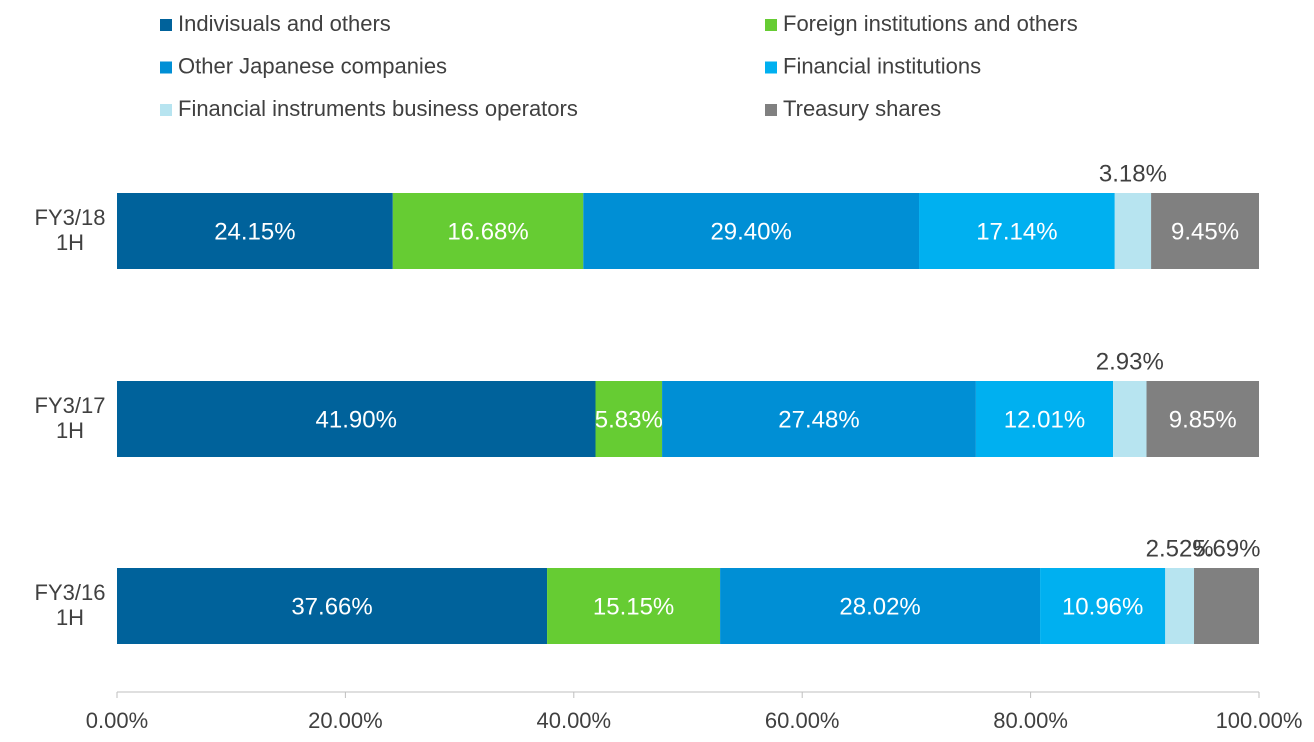  I want to click on x-tick-label: 40.00%, so click(573, 720).